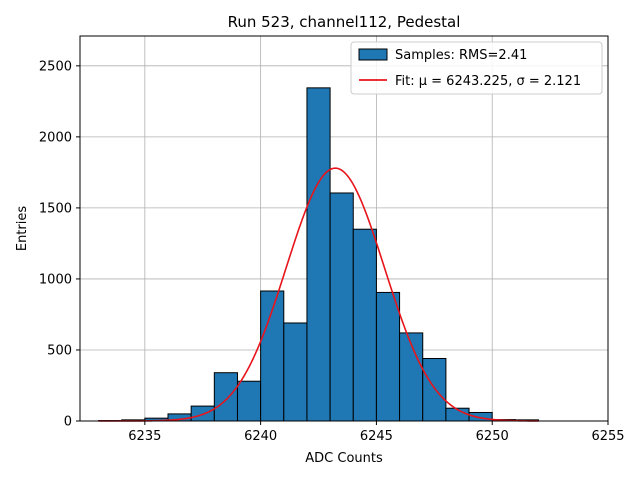  I want to click on x-tick-label: 6240, so click(260, 436).